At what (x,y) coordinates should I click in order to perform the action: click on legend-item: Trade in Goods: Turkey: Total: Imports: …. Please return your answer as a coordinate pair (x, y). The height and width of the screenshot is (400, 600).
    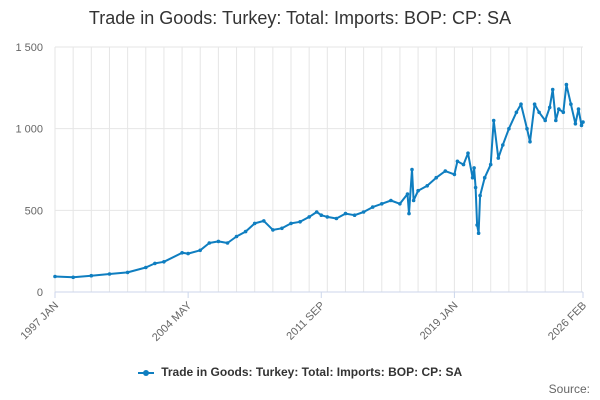
    Looking at the image, I should click on (300, 372).